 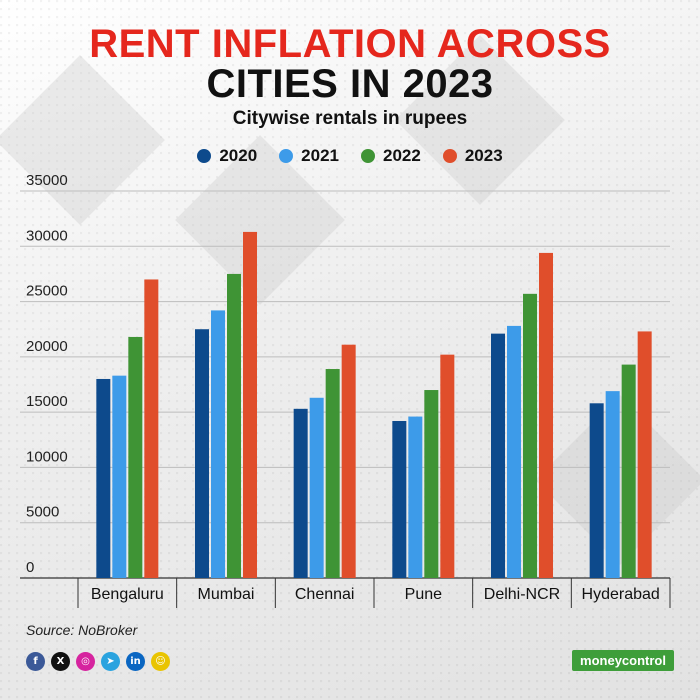 I want to click on legend-item-2022: 2022, so click(x=391, y=156).